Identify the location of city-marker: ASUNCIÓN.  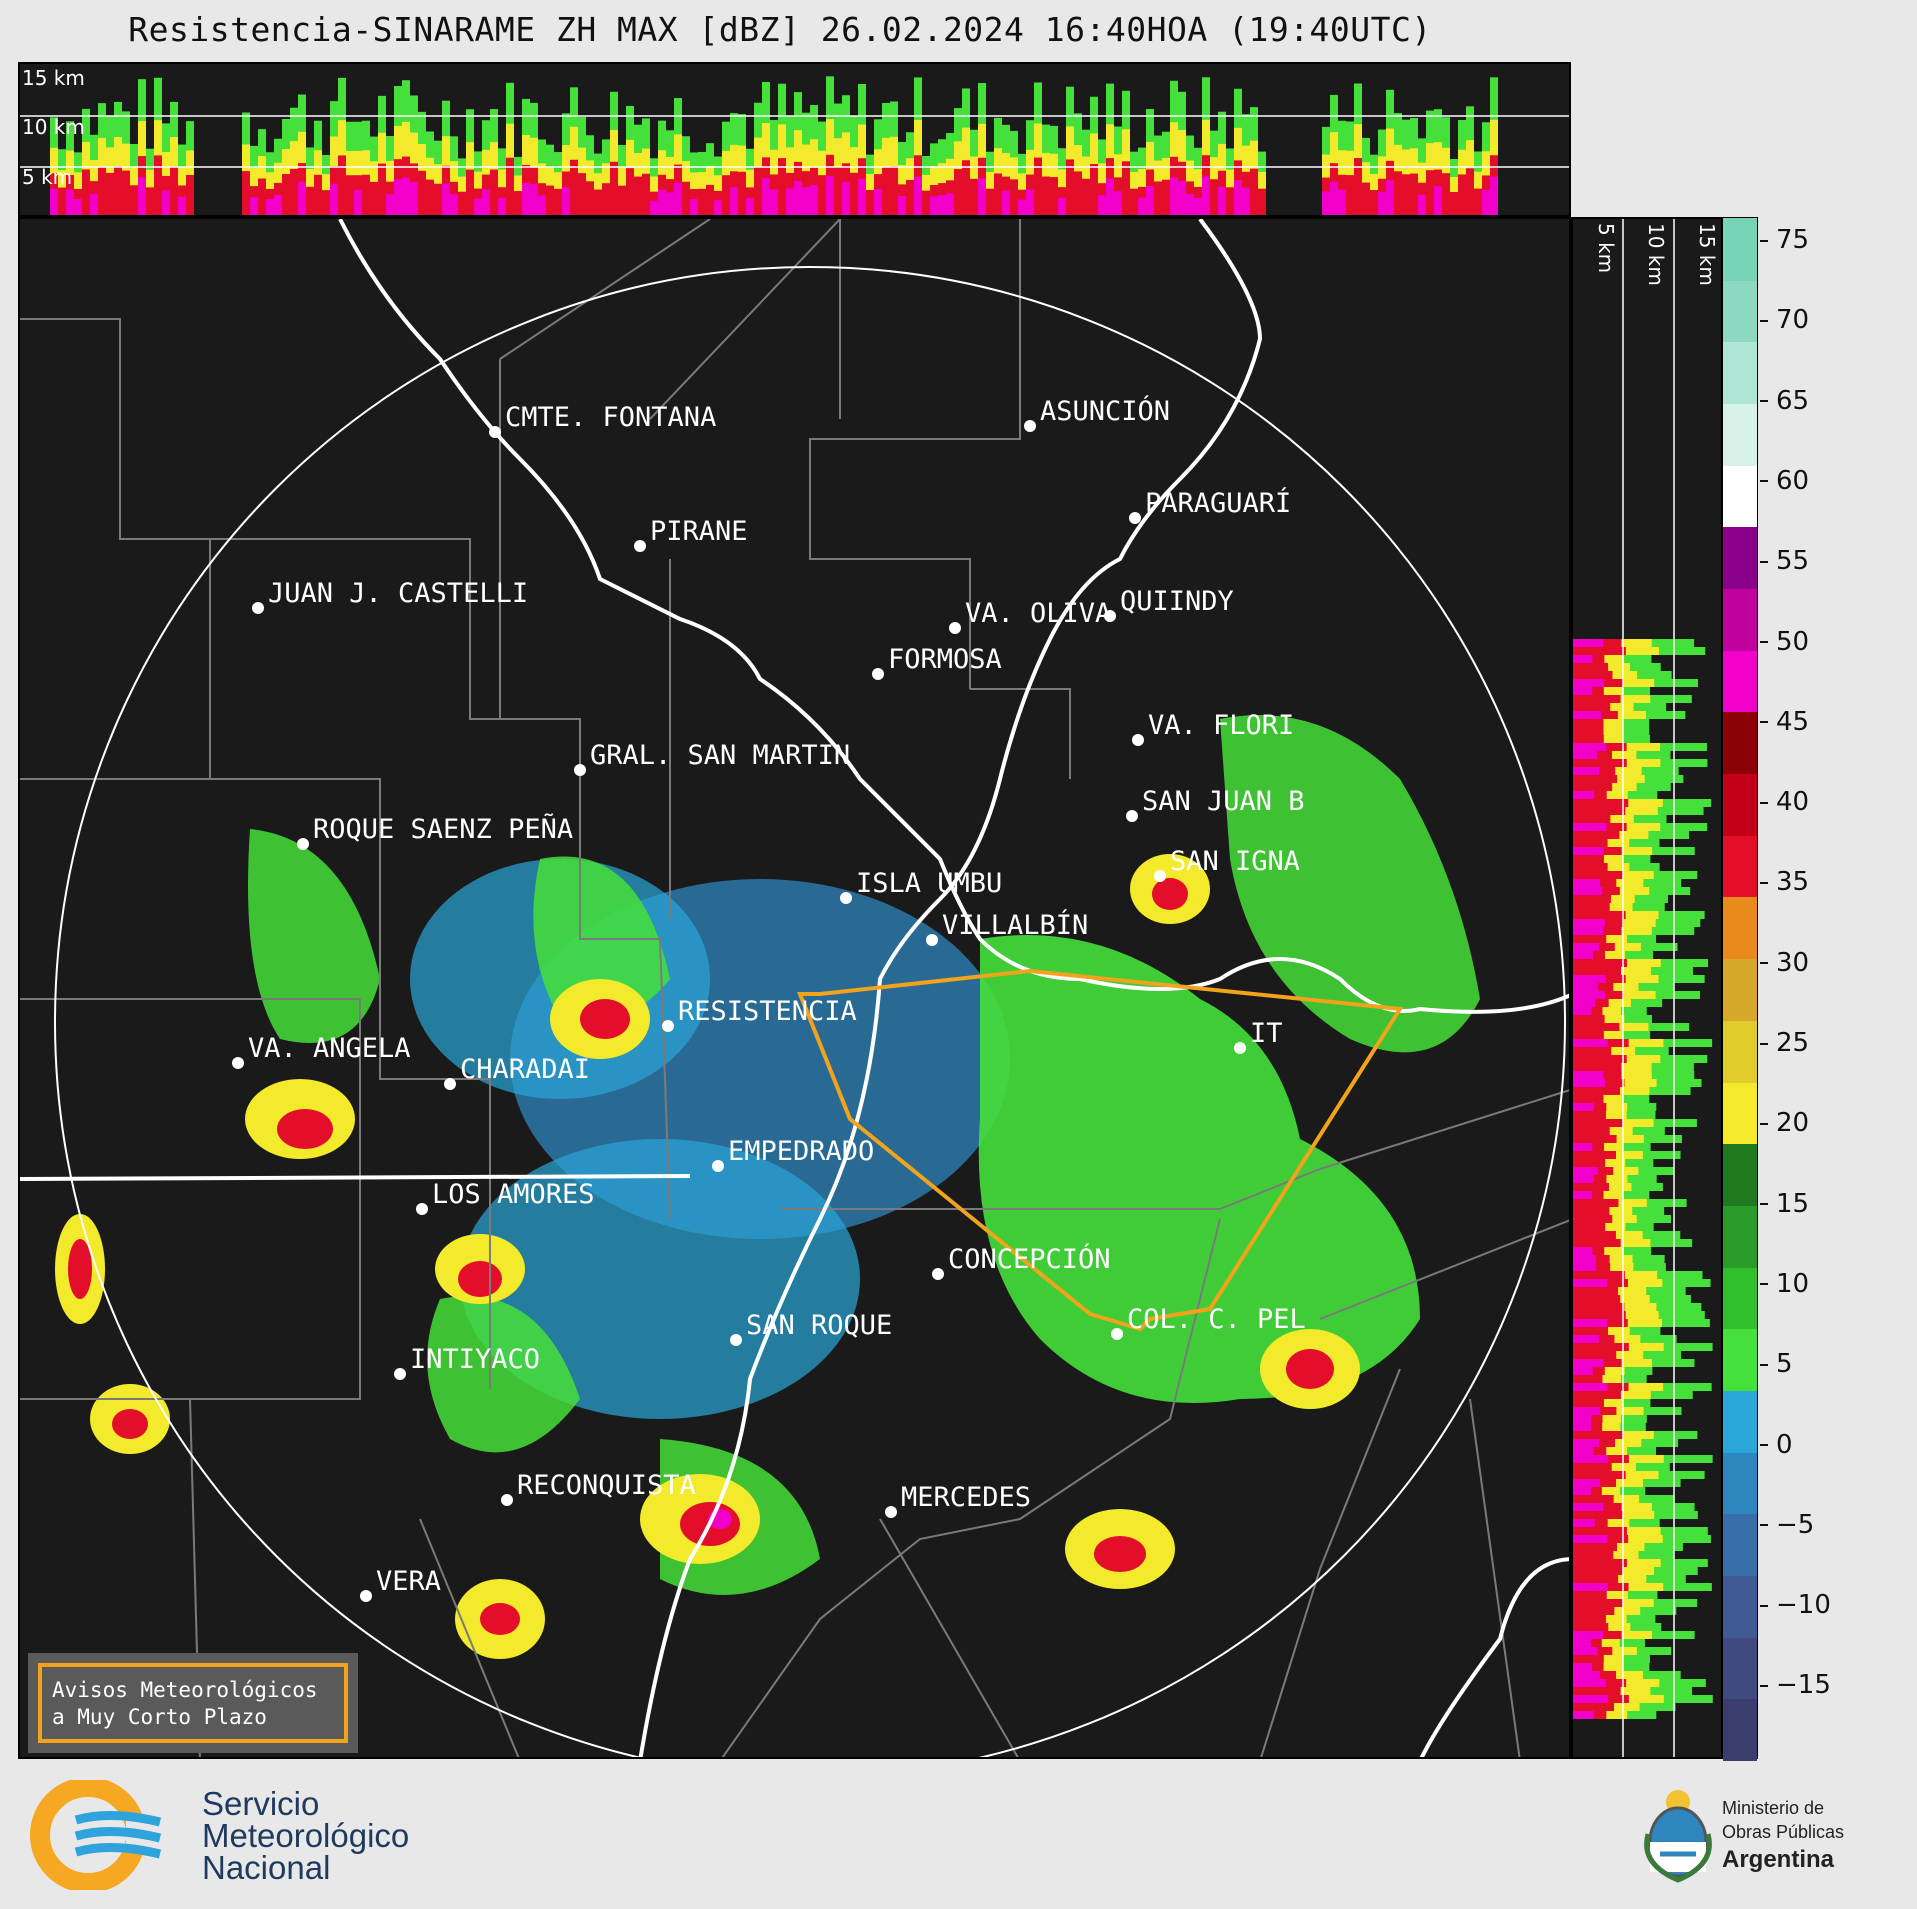
(1097, 413).